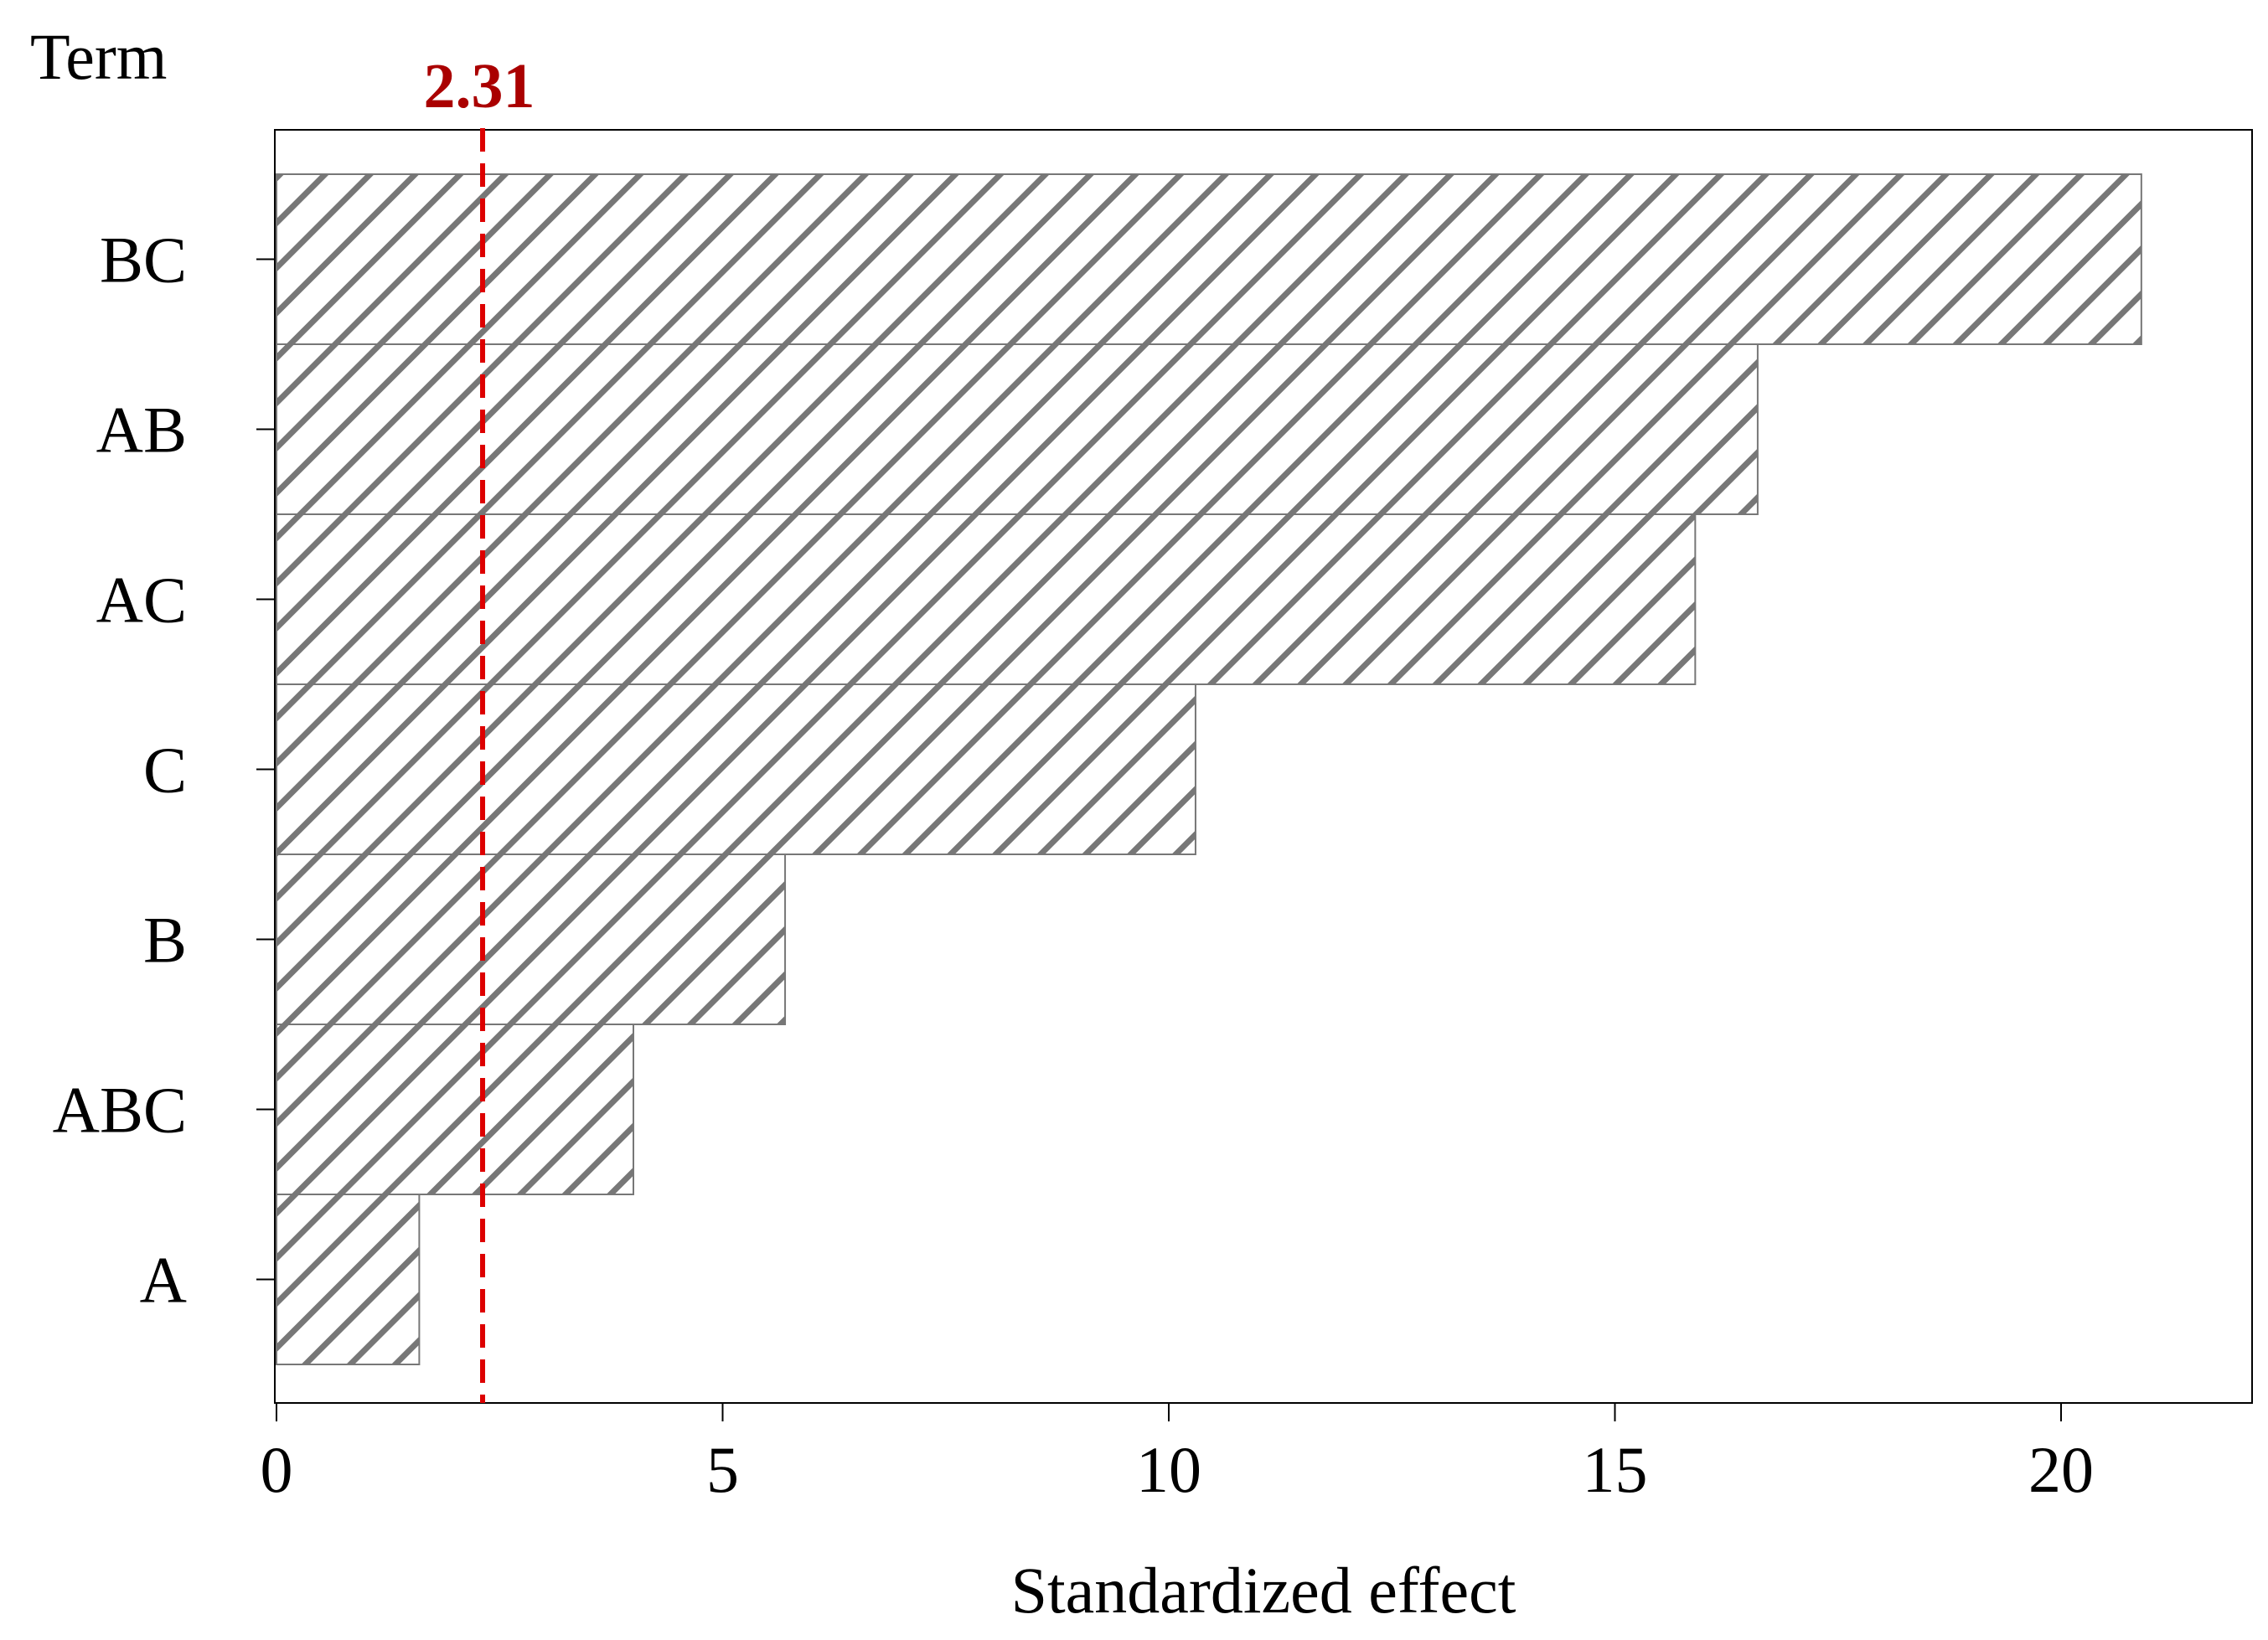  Describe the element at coordinates (165, 770) in the screenshot. I see `y-tick-label-c: C` at that location.